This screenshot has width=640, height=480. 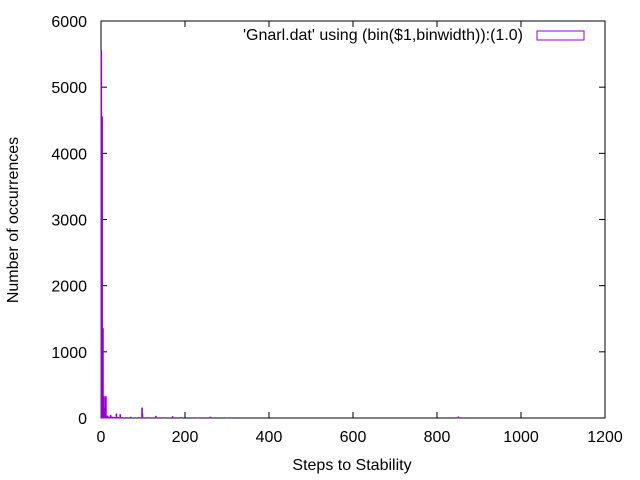 I want to click on y-tick-label: 1000, so click(x=69, y=353).